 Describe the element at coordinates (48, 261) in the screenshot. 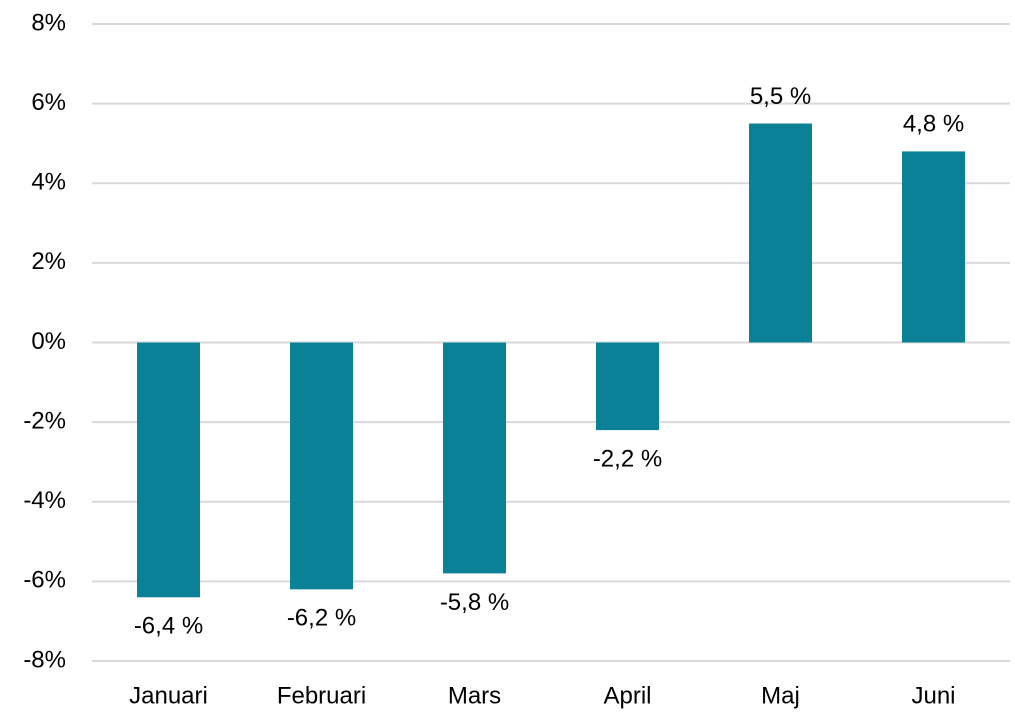

I see `y-tick-label: 2%` at that location.